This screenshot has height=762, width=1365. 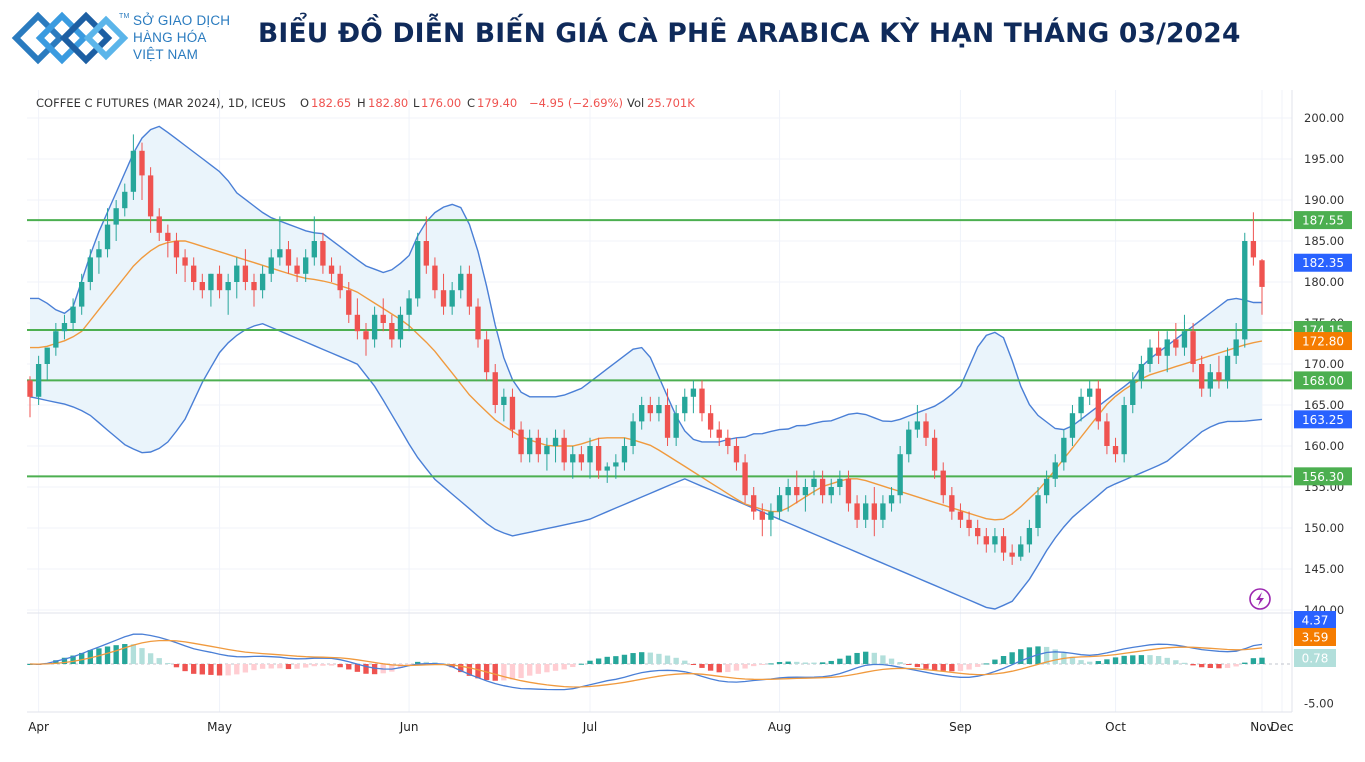 I want to click on legend-low: 176.00, so click(x=441, y=103).